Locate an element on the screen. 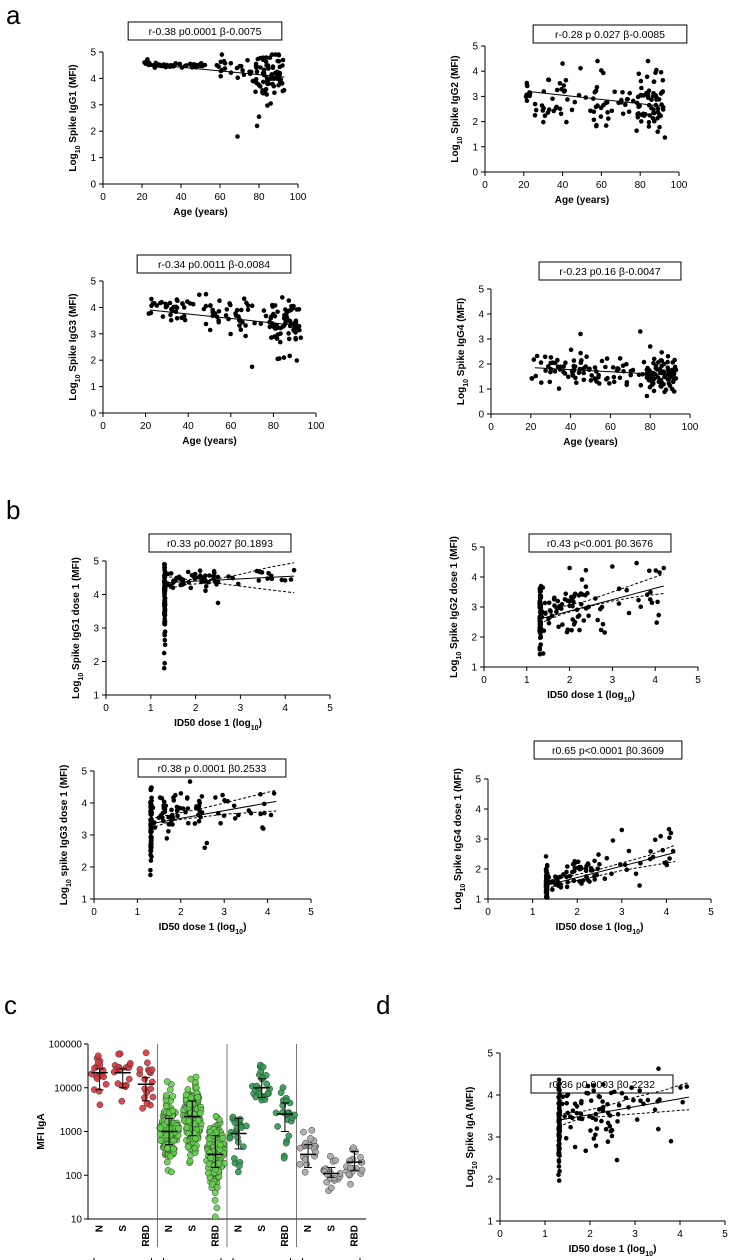 Image resolution: width=729 pixels, height=1260 pixels. stats-text: r0.43 p<0.001 β0.3676 is located at coordinates (600, 544).